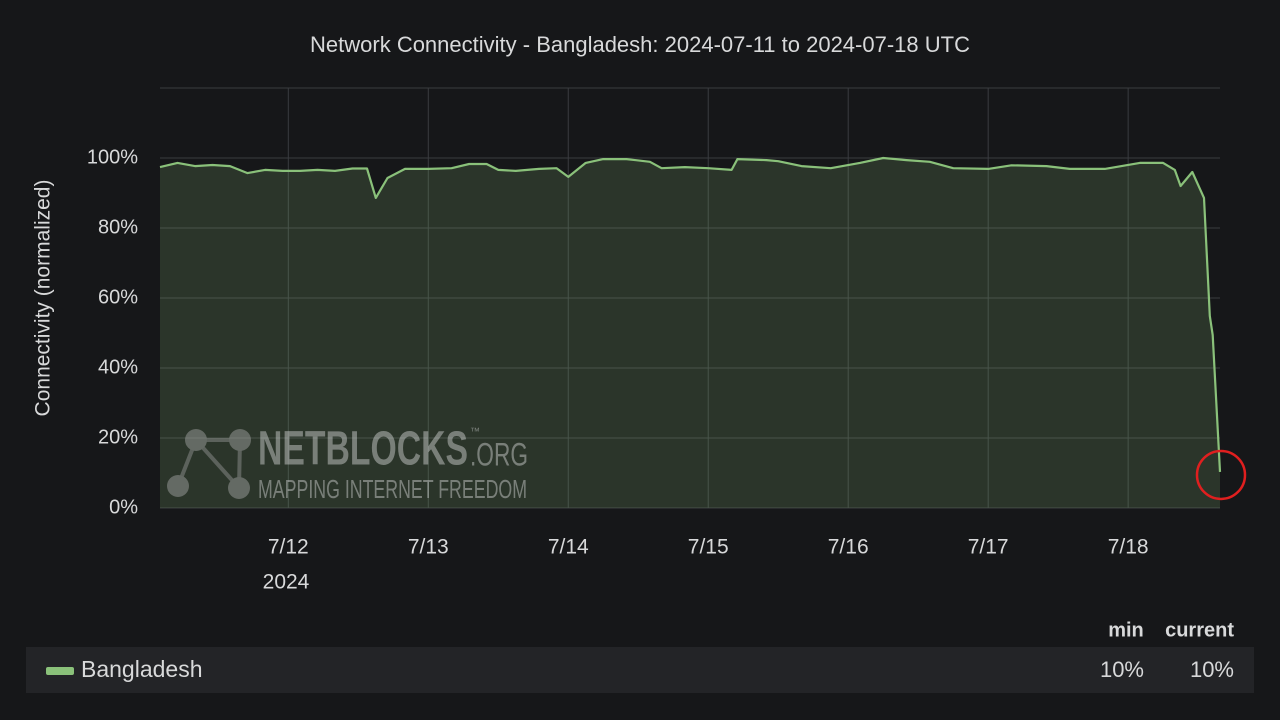  What do you see at coordinates (392, 489) in the screenshot?
I see `watermark-tagline: MAPPING INTERNET FREEDOM` at bounding box center [392, 489].